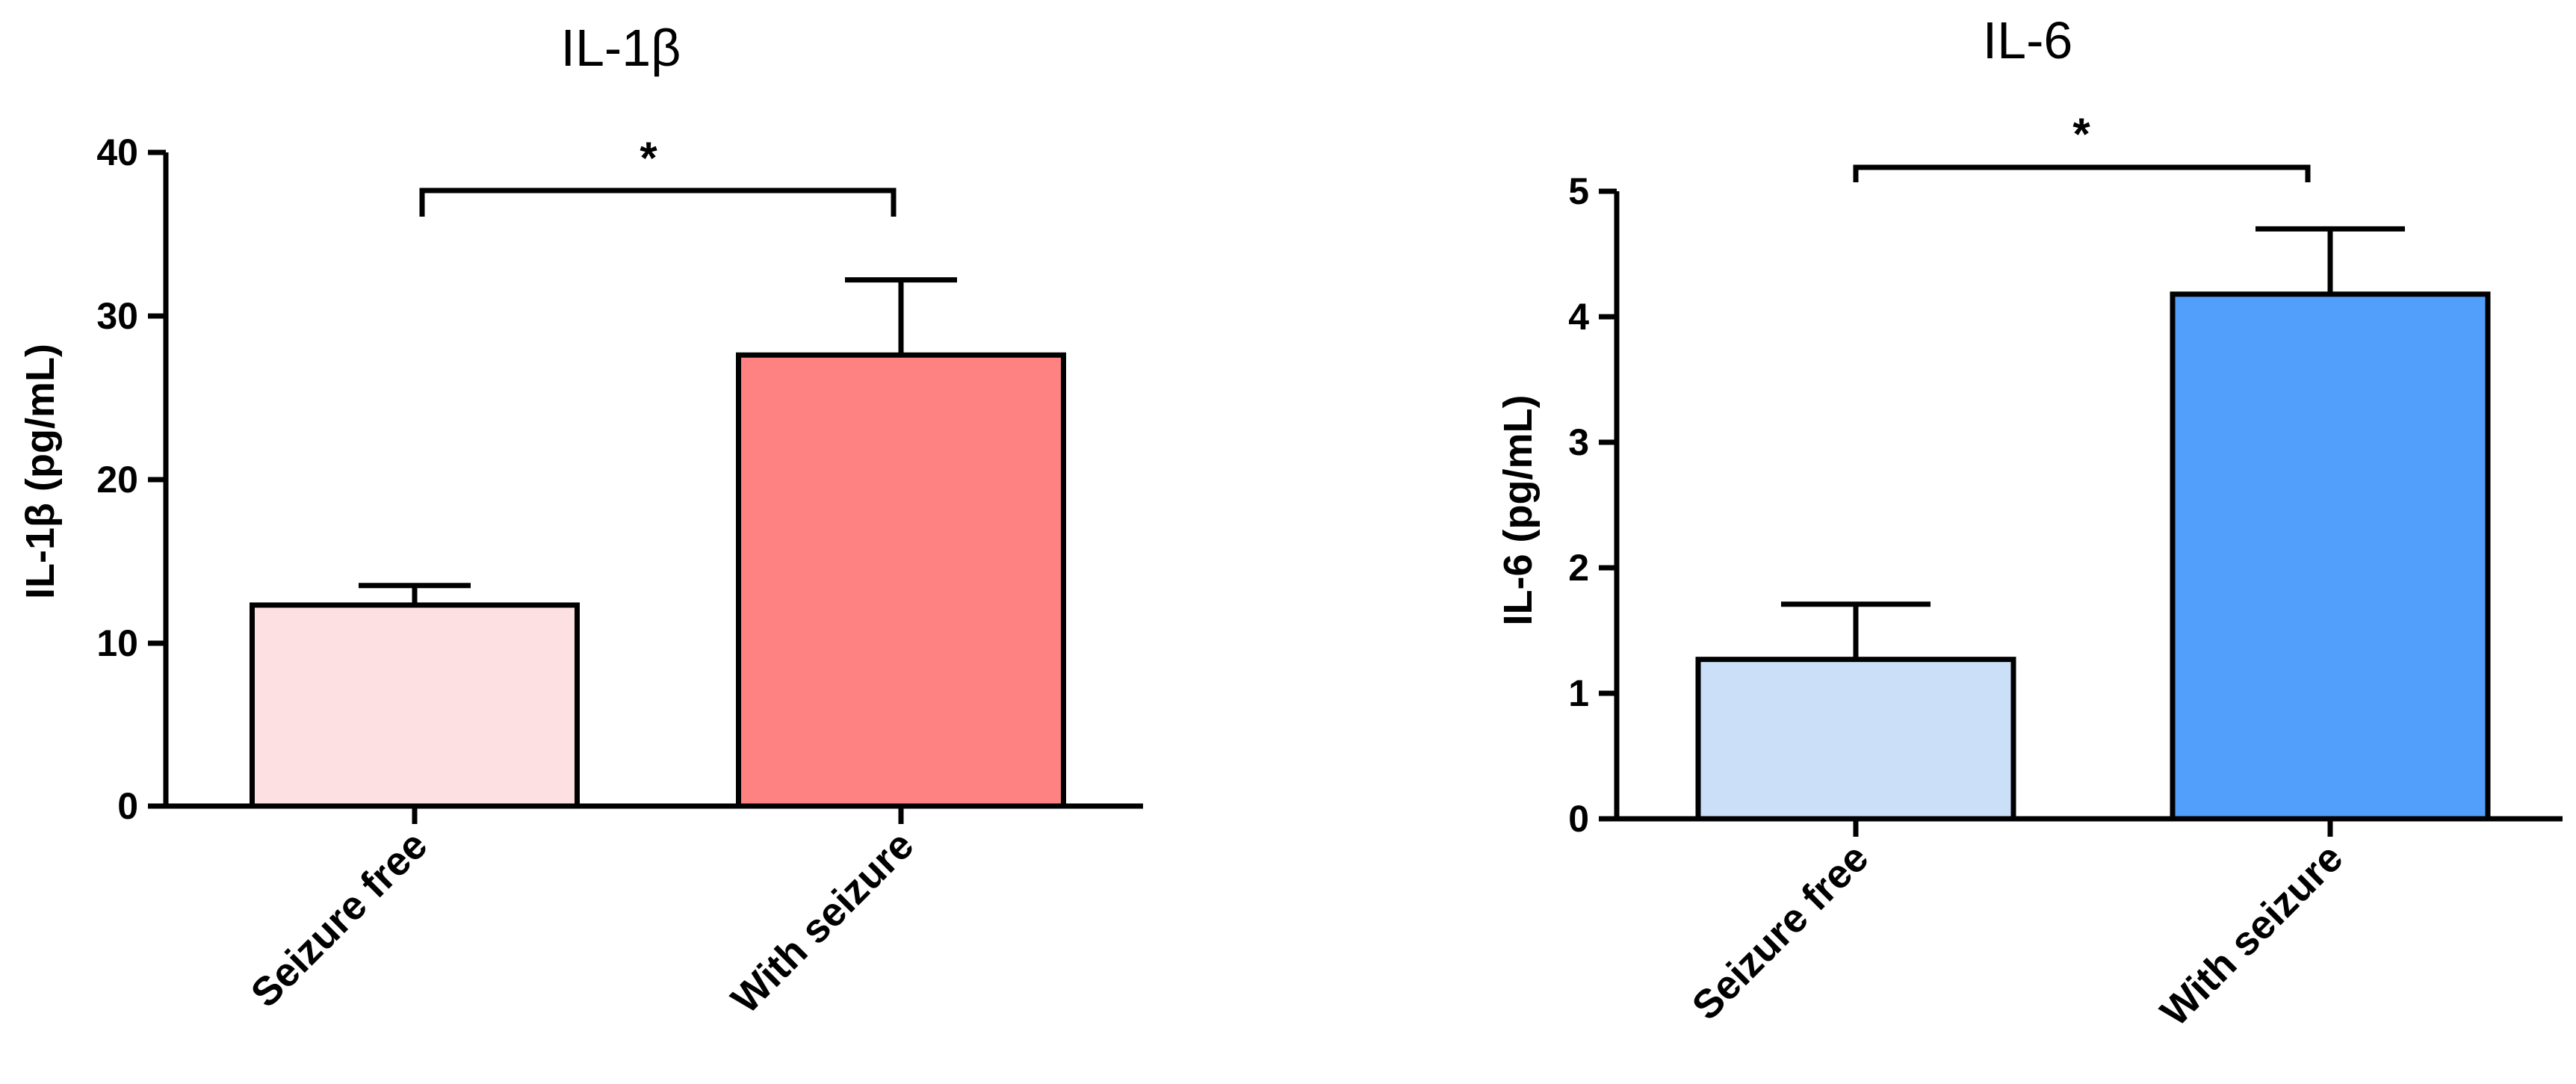  What do you see at coordinates (1592, 505) in the screenshot?
I see `y-ticks: 0 1 2 3 4 5` at bounding box center [1592, 505].